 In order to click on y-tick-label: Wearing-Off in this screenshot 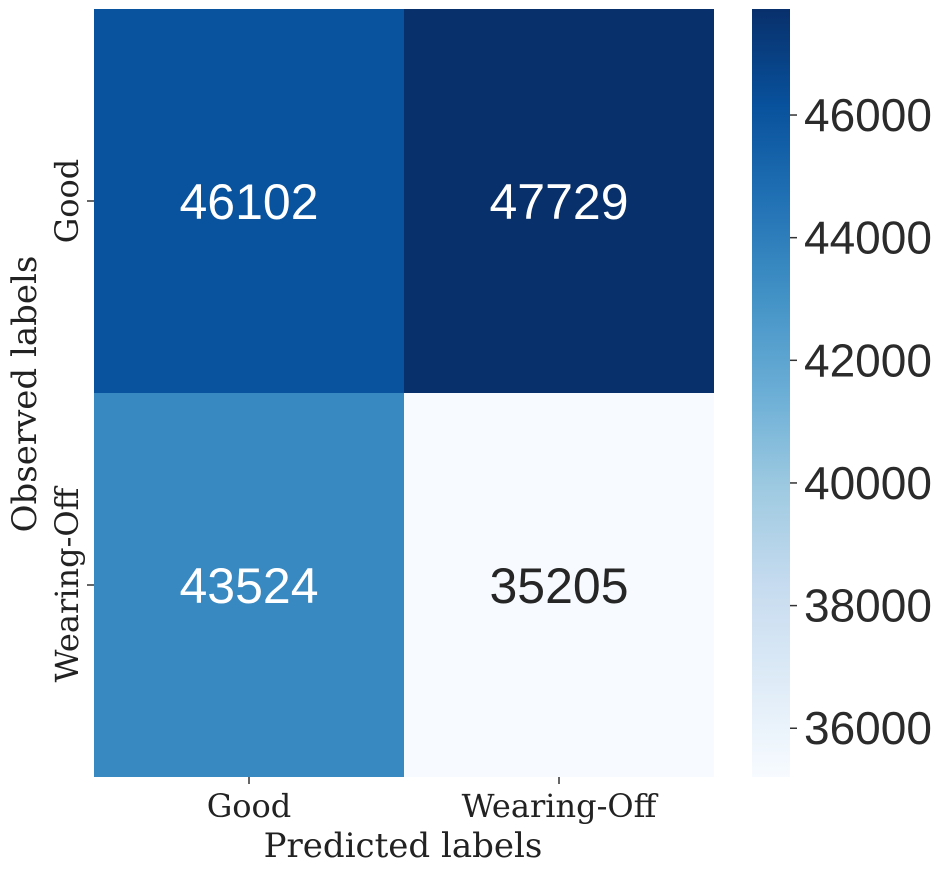, I will do `click(67, 583)`.